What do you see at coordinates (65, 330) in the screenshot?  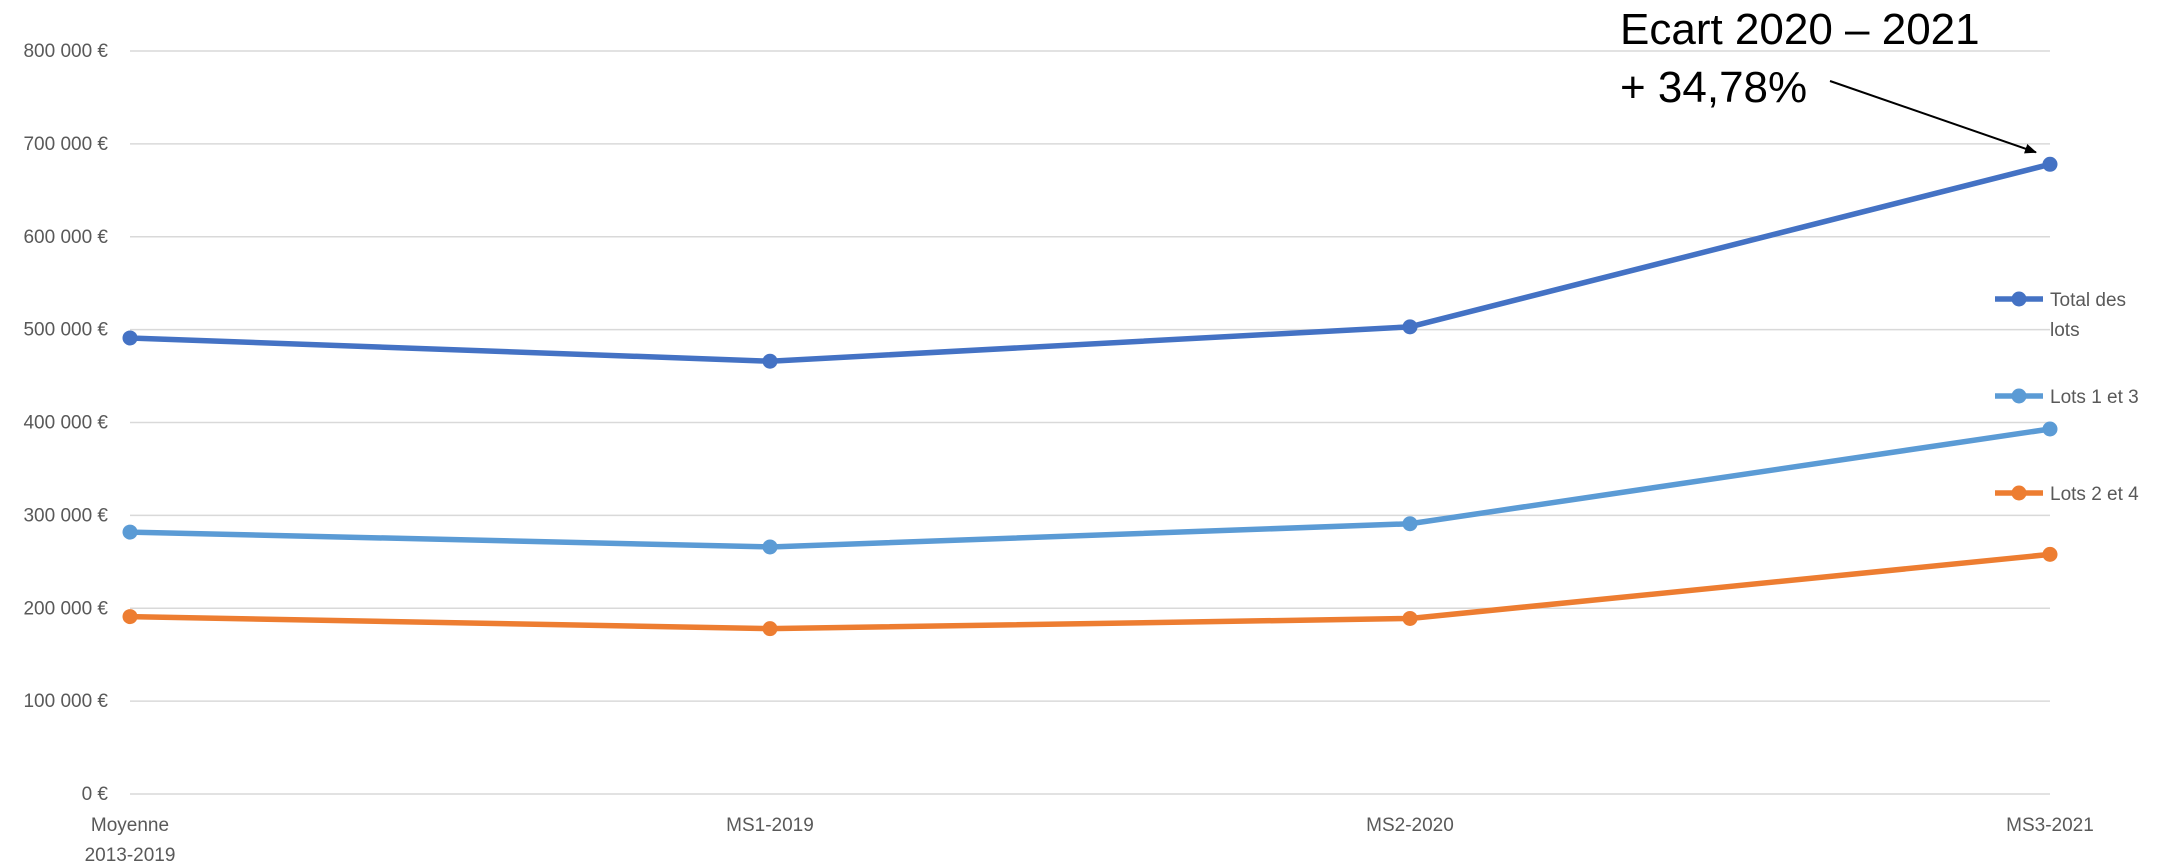 I see `y-tick-label: 500 000 €` at bounding box center [65, 330].